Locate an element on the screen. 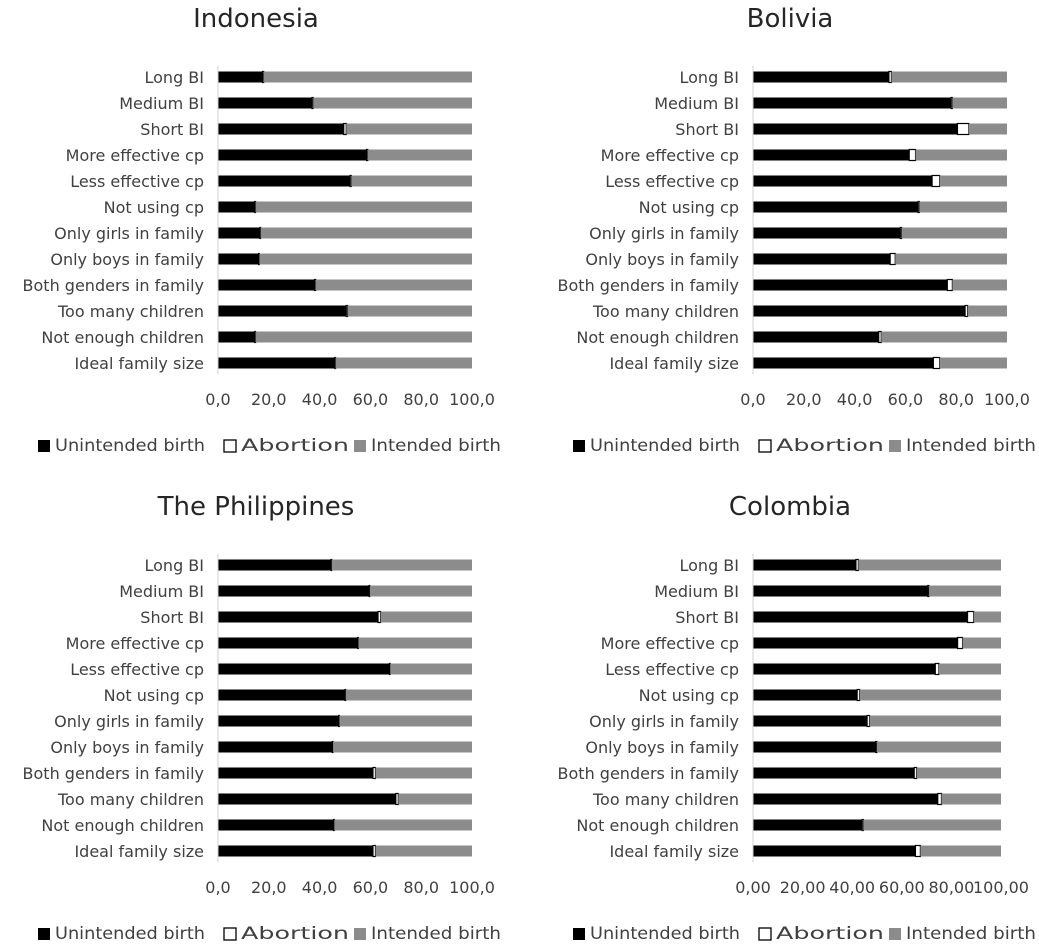 This screenshot has height=952, width=1039. category-label: Only girls in family is located at coordinates (129, 233).